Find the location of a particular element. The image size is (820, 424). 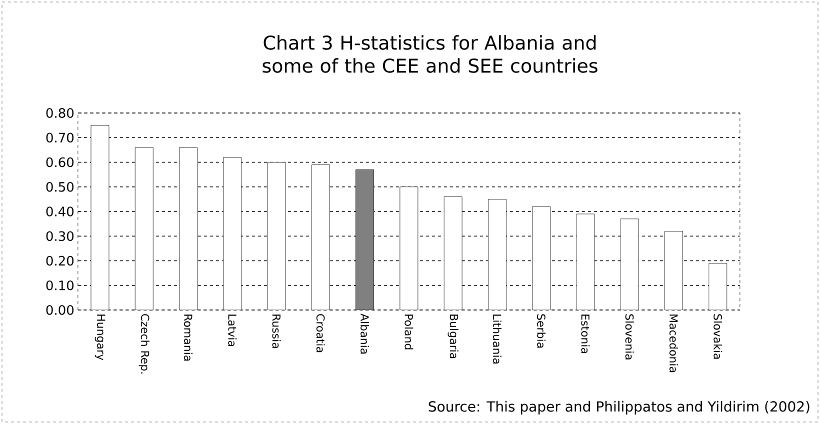

x-tick-label: Poland is located at coordinates (409, 332).